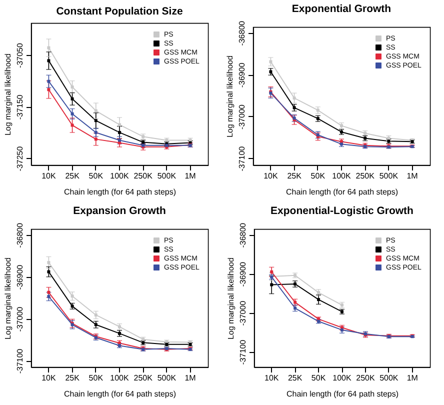 The image size is (444, 405). Describe the element at coordinates (342, 8) in the screenshot. I see `chart-title: Exponential Growth` at that location.